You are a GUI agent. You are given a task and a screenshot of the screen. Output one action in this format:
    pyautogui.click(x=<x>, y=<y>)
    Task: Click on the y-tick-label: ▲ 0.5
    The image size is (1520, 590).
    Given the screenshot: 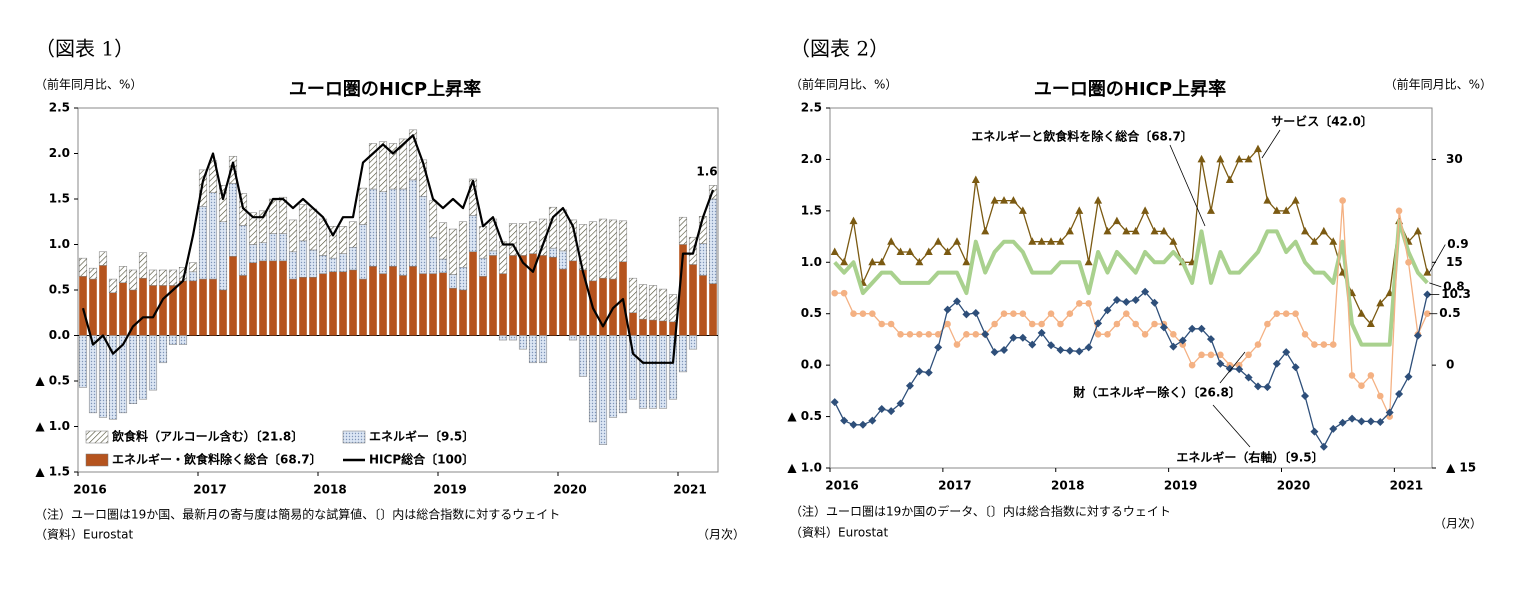 What is the action you would take?
    pyautogui.click(x=804, y=416)
    